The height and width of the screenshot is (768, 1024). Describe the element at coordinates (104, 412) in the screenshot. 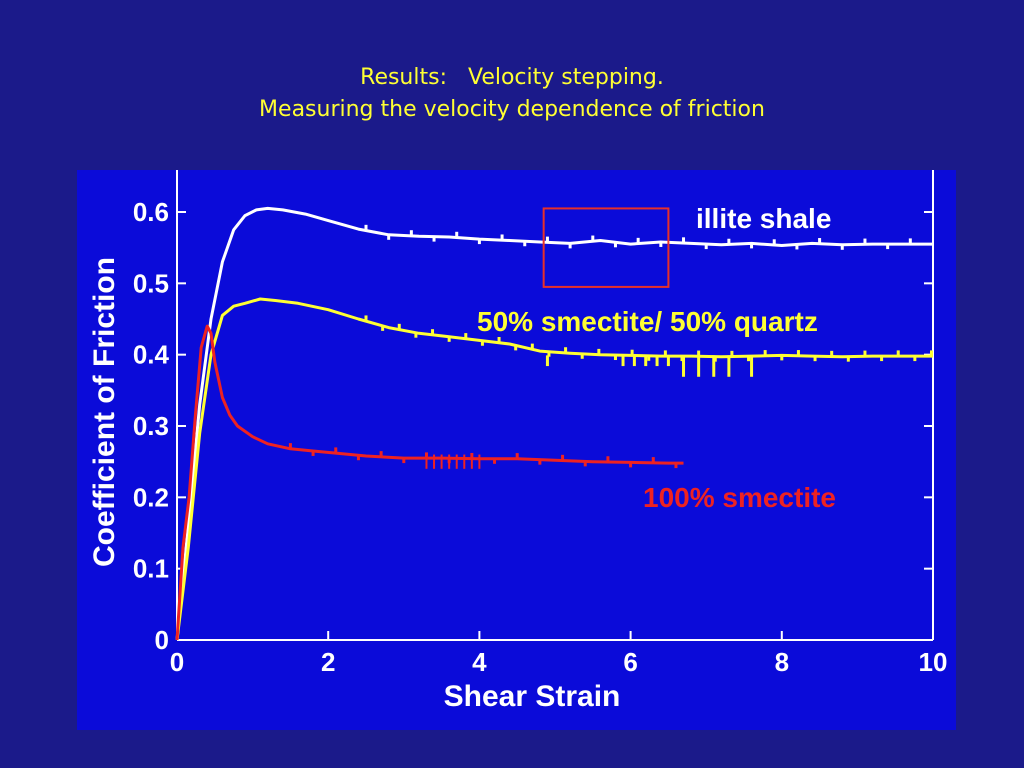

I see `y-axis-label: Coefficient of Friction` at that location.